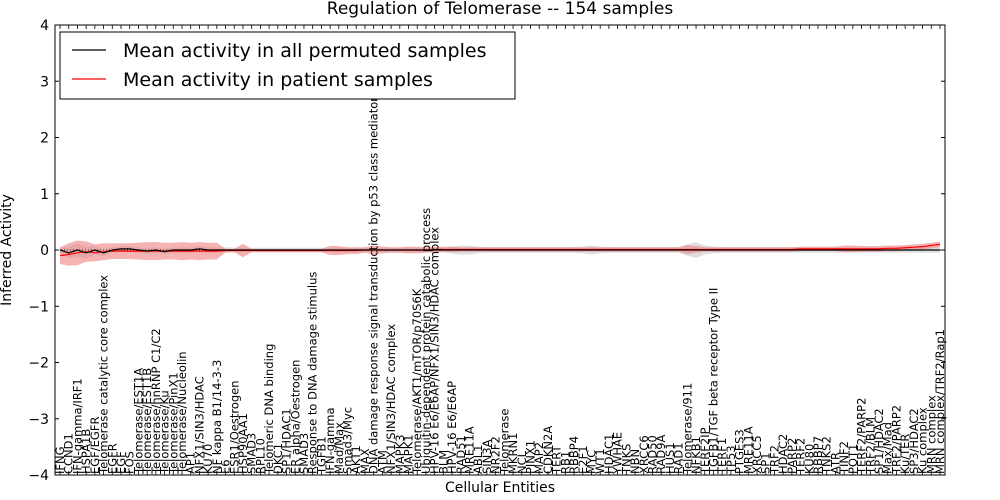 The height and width of the screenshot is (500, 1000). Describe the element at coordinates (539, 458) in the screenshot. I see `x-tick-label: MAP2` at that location.